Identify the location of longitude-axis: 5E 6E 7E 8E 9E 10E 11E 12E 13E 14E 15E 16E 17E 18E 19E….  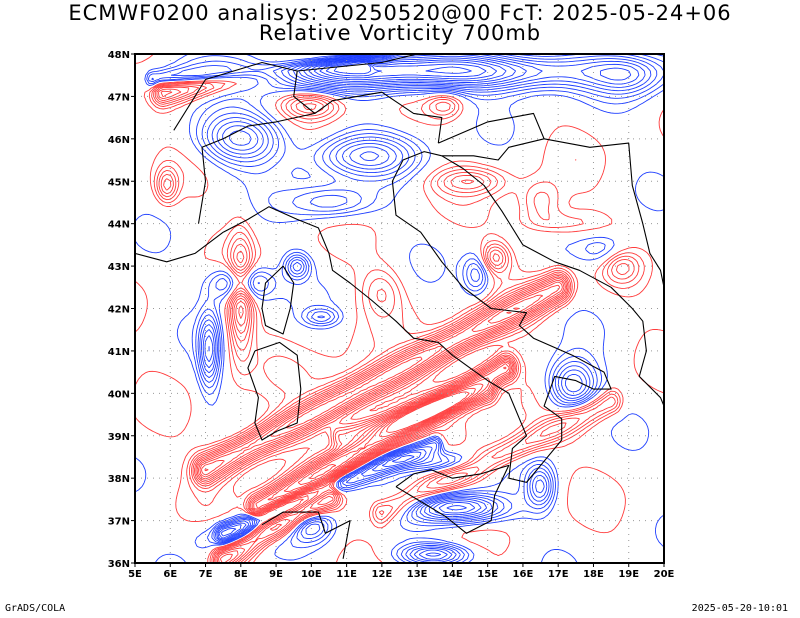
(401, 571).